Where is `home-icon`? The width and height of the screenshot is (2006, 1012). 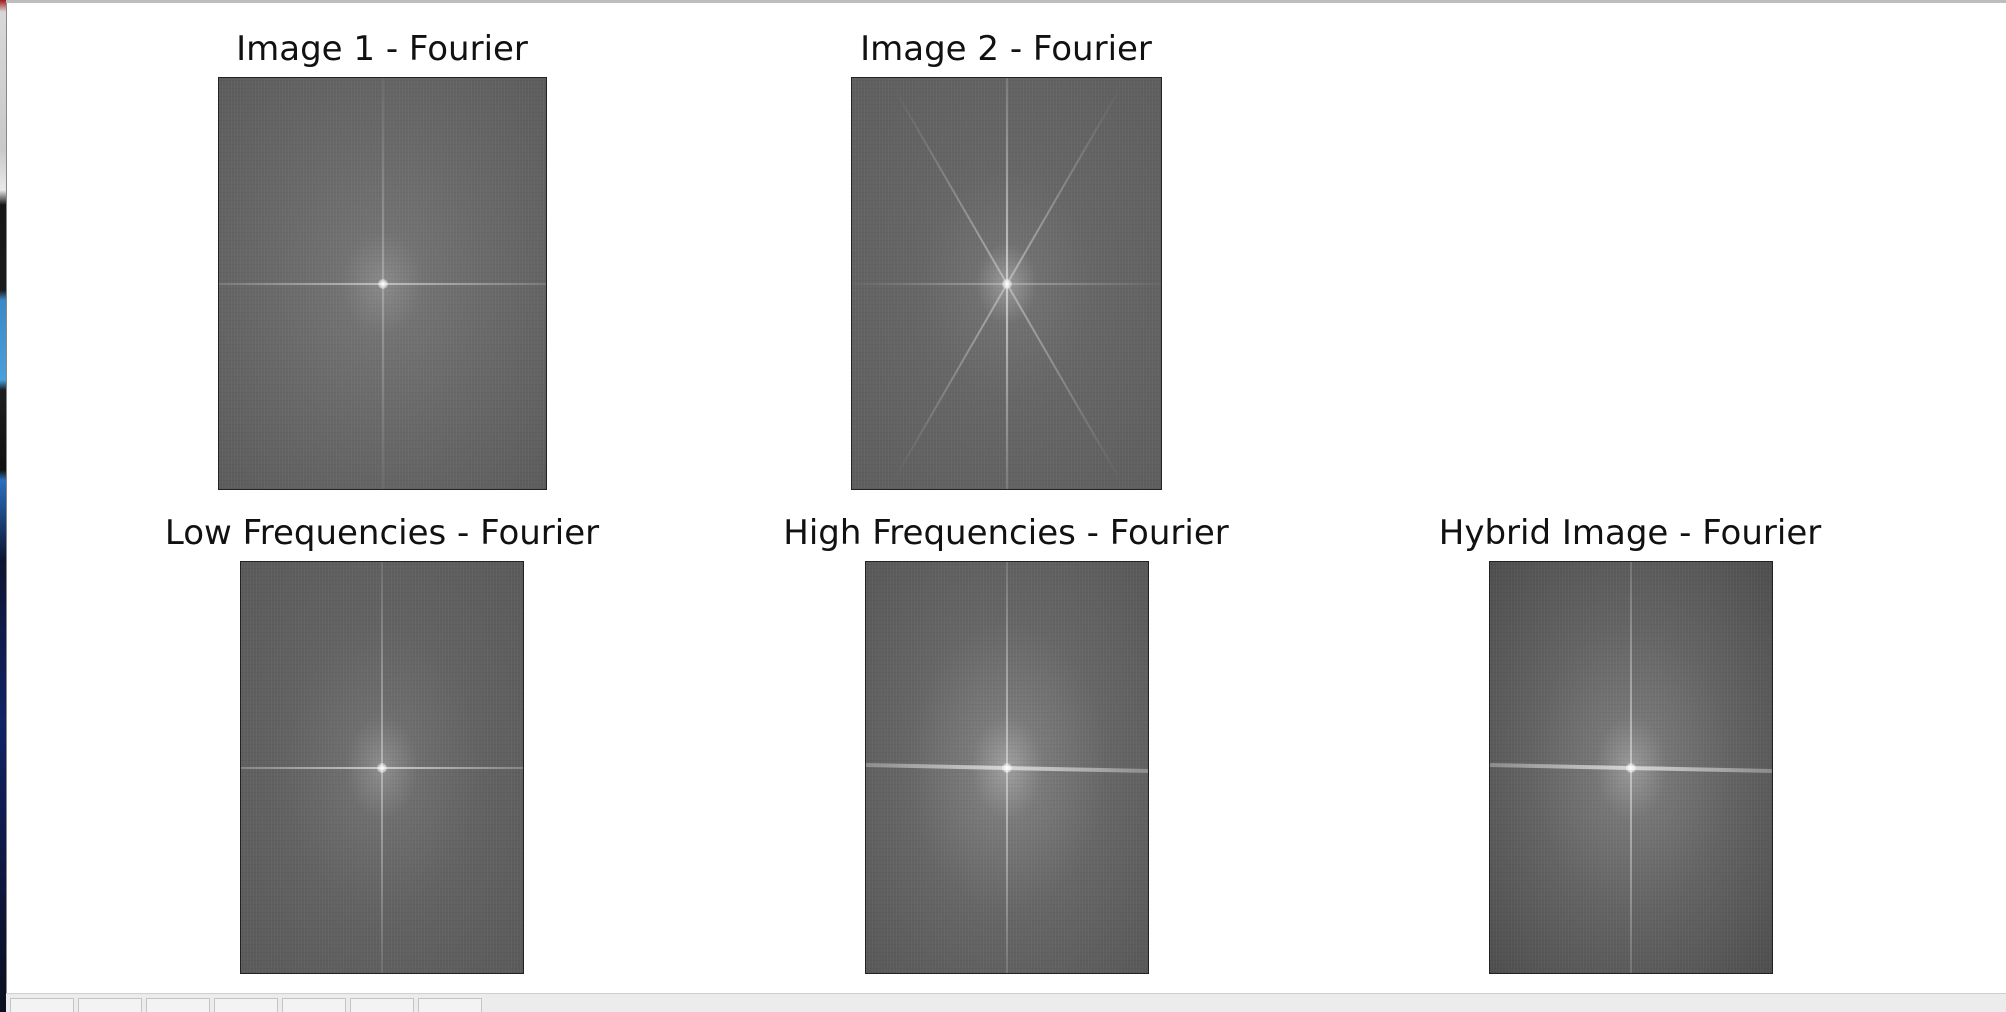 home-icon is located at coordinates (42, 1005).